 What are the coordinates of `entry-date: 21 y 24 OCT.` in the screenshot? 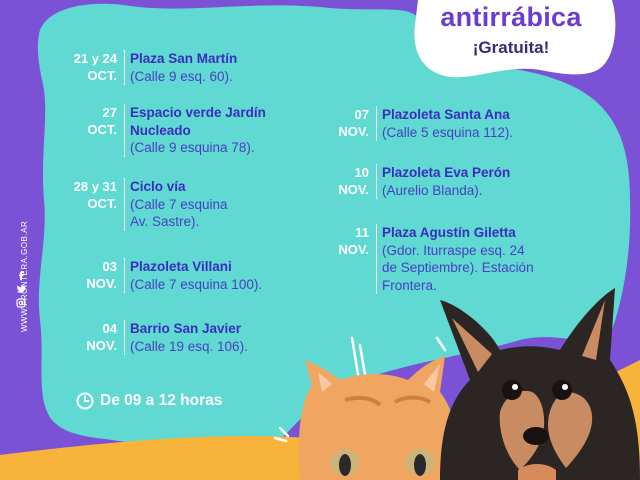 It's located at (95, 67).